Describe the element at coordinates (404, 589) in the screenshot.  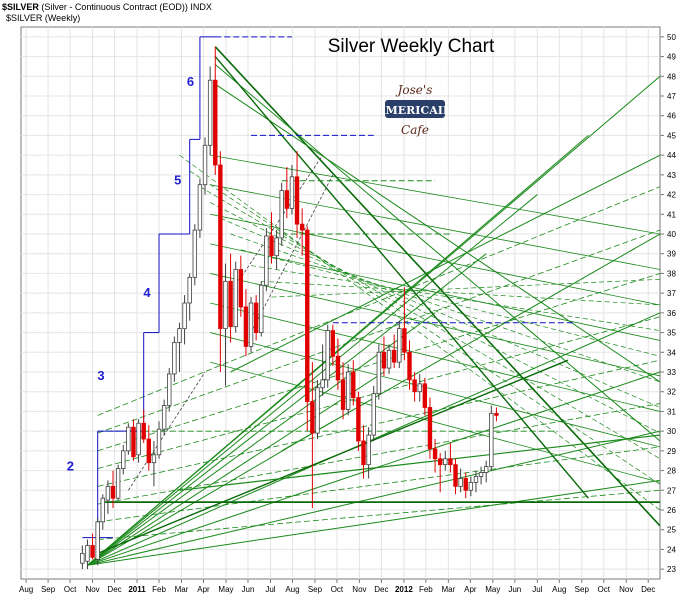
I see `x-tick-label: 2012` at that location.